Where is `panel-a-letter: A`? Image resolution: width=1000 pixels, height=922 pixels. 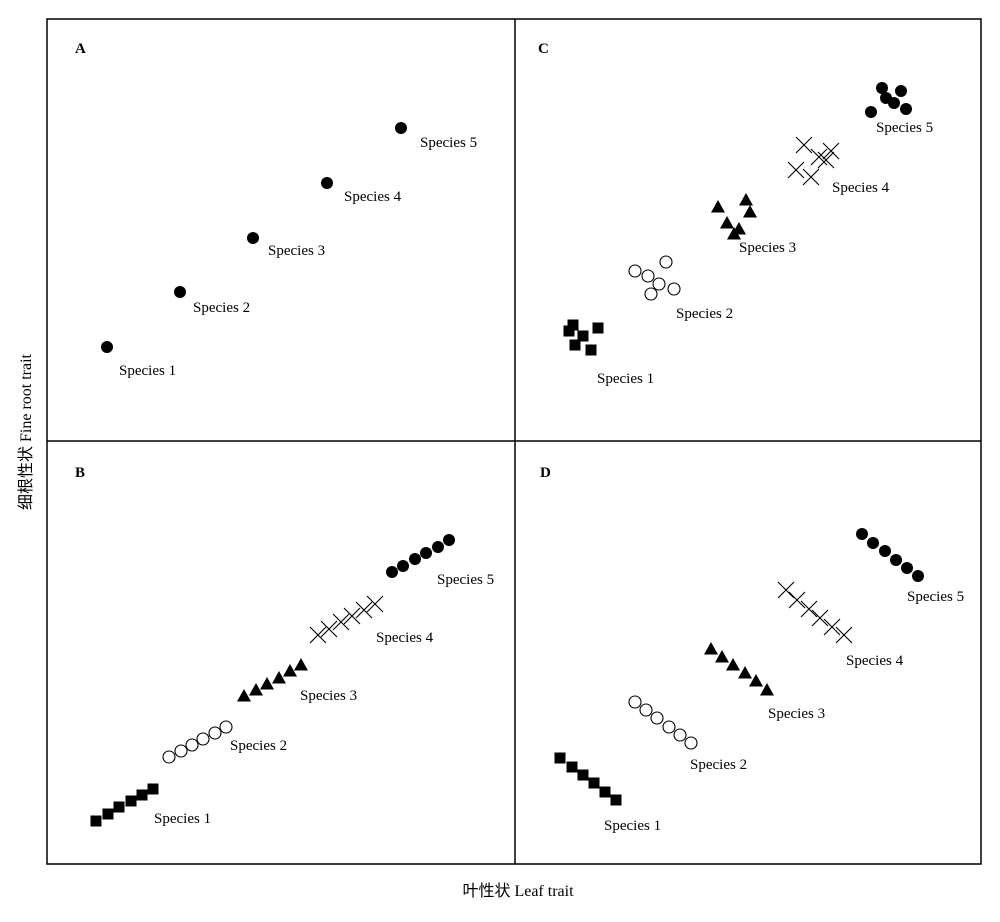 panel-a-letter: A is located at coordinates (80, 49).